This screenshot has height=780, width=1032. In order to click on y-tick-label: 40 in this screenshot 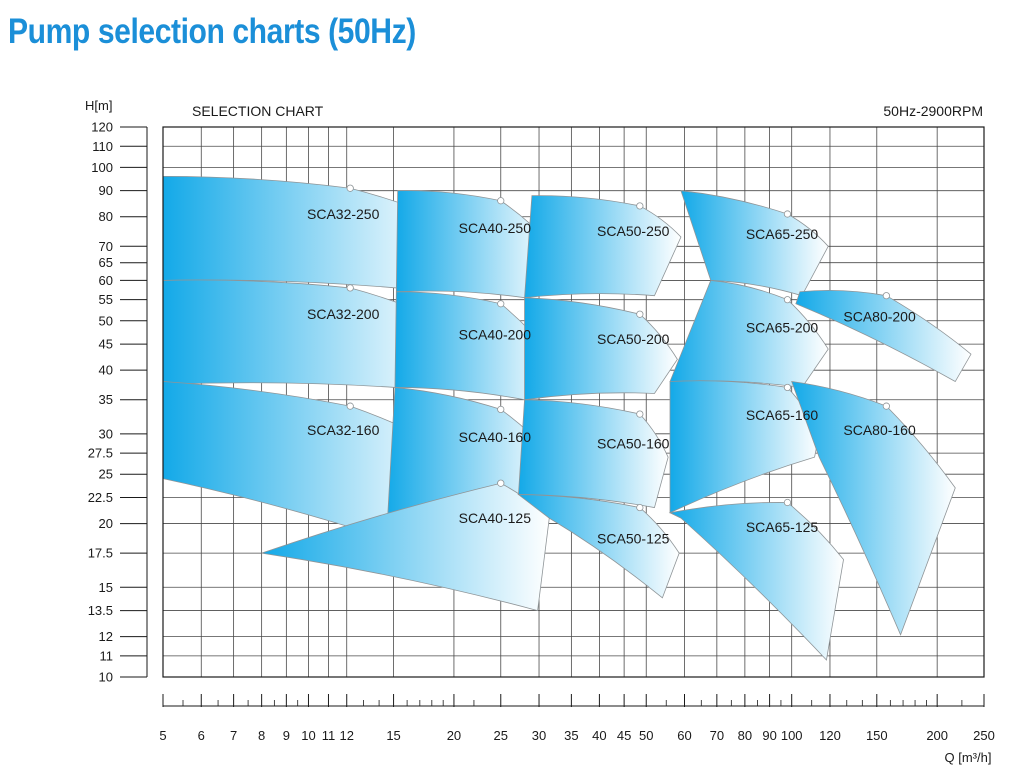, I will do `click(106, 370)`.